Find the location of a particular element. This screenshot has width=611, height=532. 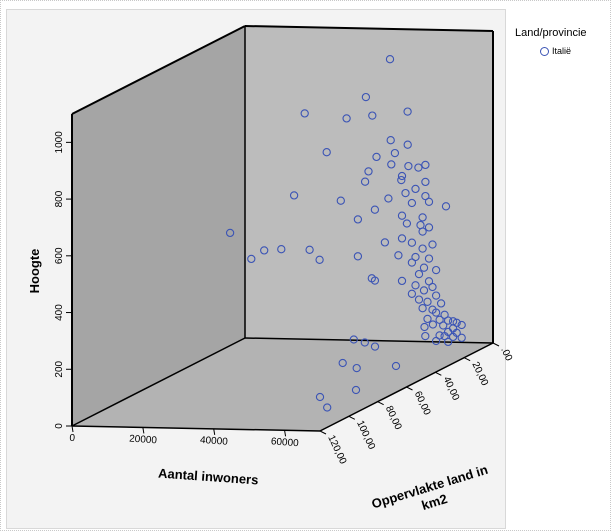

x-tick-label: 40000 is located at coordinates (214, 441).